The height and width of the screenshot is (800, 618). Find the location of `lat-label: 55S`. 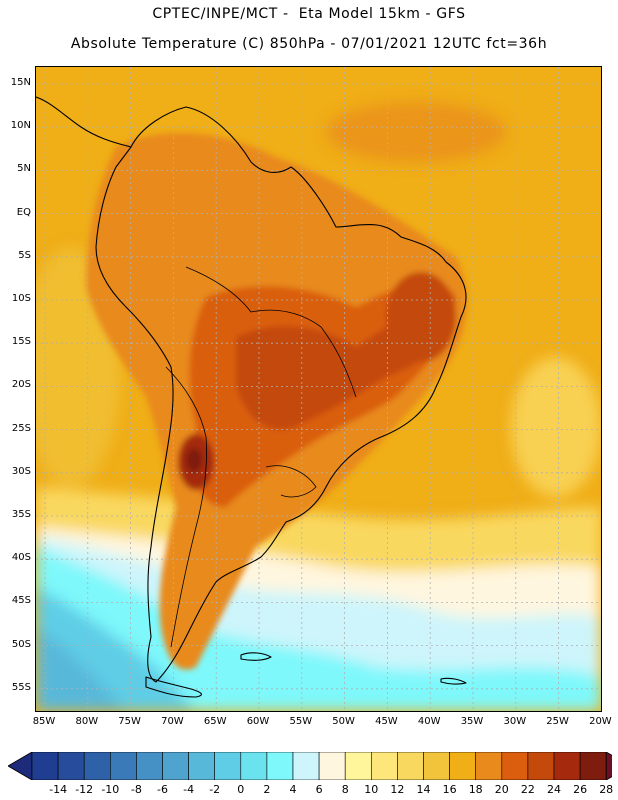

lat-label: 55S is located at coordinates (21, 687).